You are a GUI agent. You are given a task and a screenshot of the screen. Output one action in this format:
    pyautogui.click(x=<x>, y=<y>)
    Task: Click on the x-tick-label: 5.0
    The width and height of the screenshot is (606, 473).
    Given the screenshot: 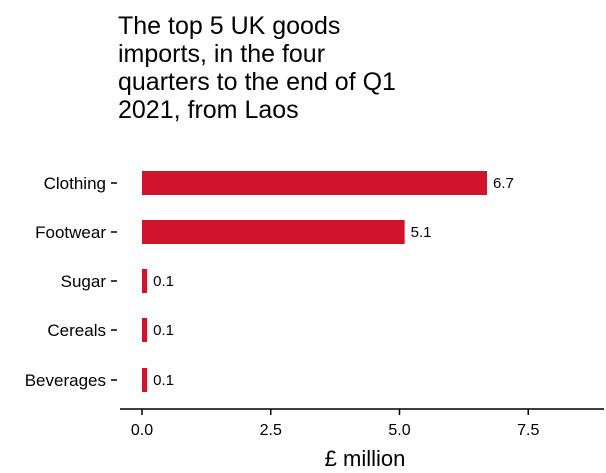 What is the action you would take?
    pyautogui.click(x=399, y=430)
    